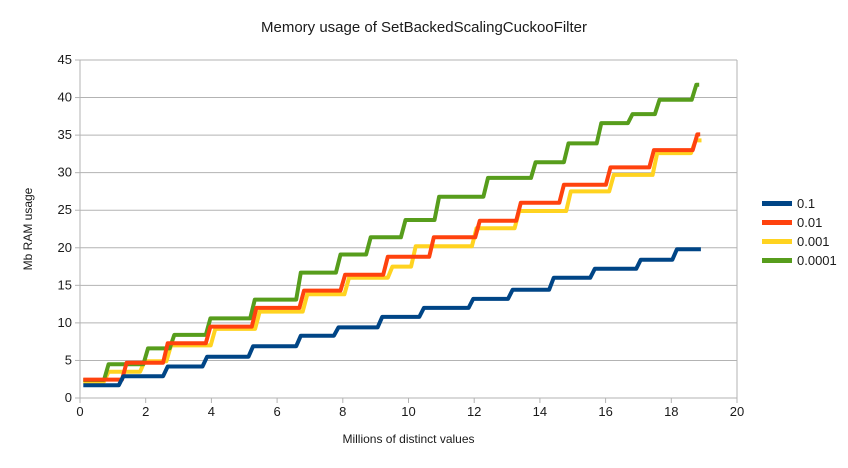  Describe the element at coordinates (68, 397) in the screenshot. I see `y-tick-label: 0` at that location.